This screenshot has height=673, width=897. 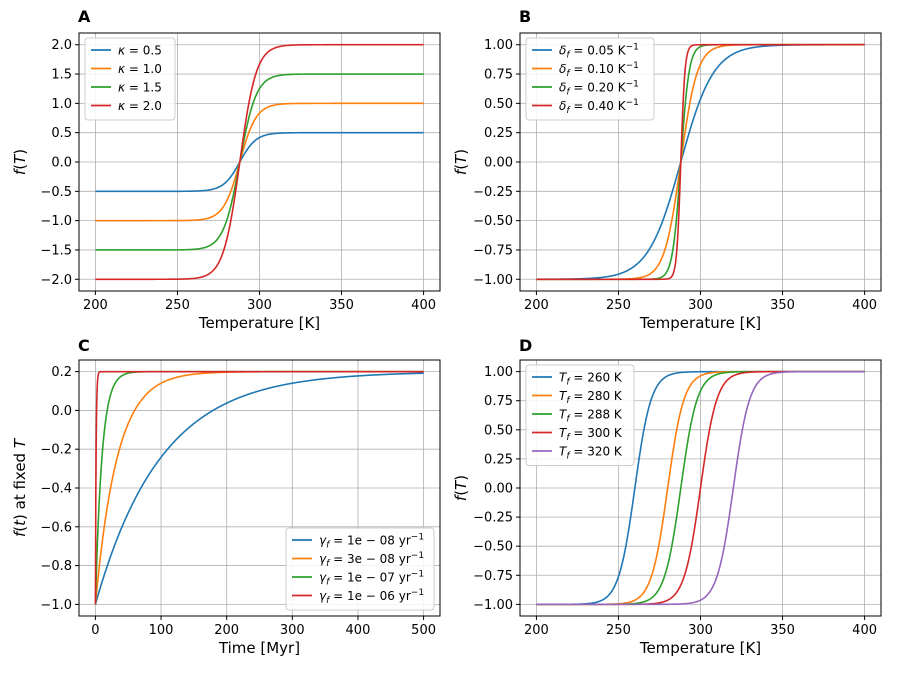 I want to click on legend-entry: δf = 0.10 K−1, so click(x=599, y=70).